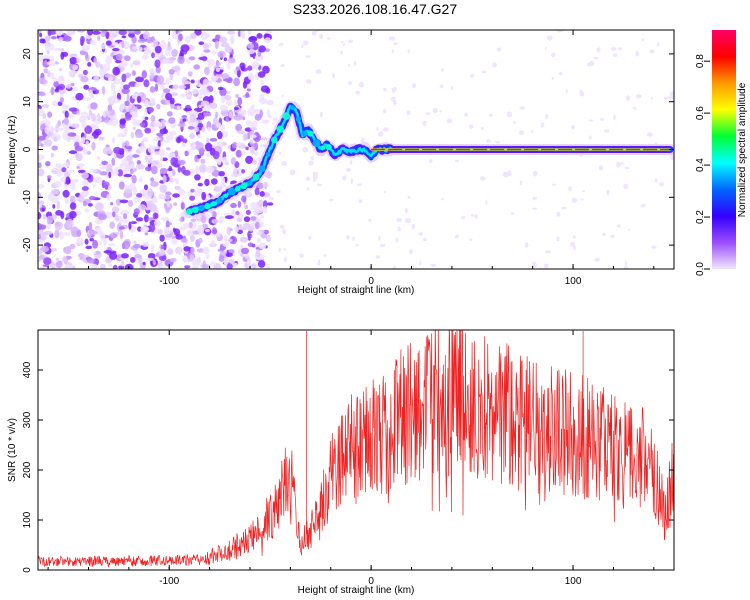 This screenshot has width=750, height=600. What do you see at coordinates (573, 281) in the screenshot?
I see `x-tick-label: 100` at bounding box center [573, 281].